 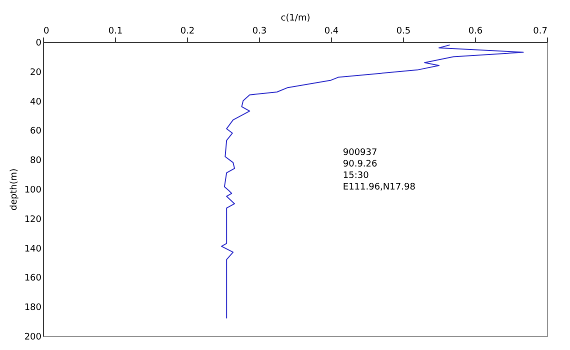 I want to click on annotation: 900937, so click(x=360, y=153).